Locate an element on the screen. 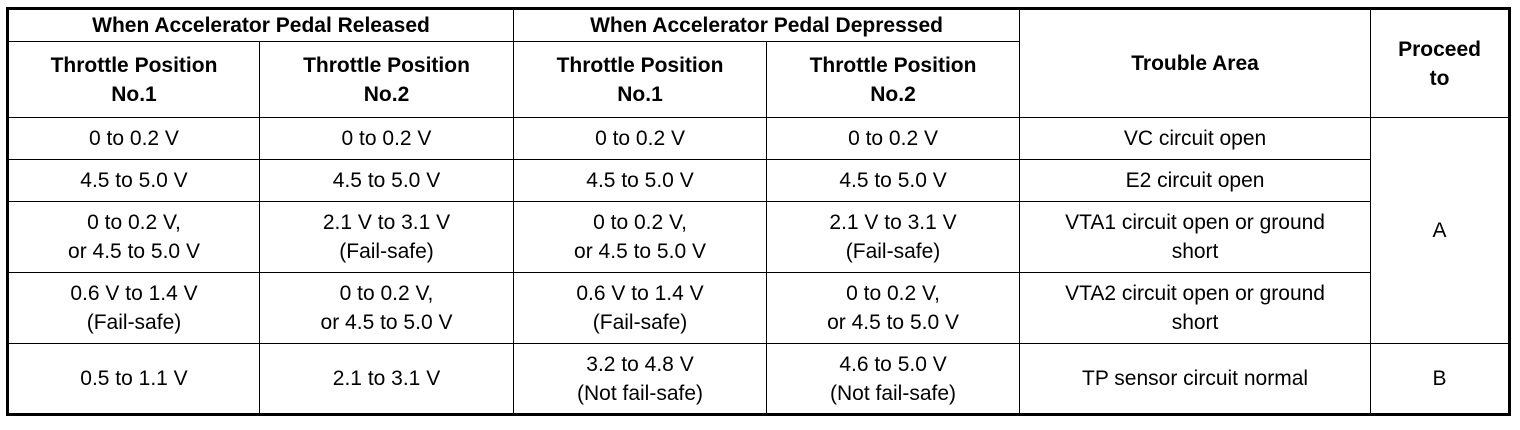 The image size is (1520, 430). header-pedal-released: When Accelerator Pedal Released is located at coordinates (260, 25).